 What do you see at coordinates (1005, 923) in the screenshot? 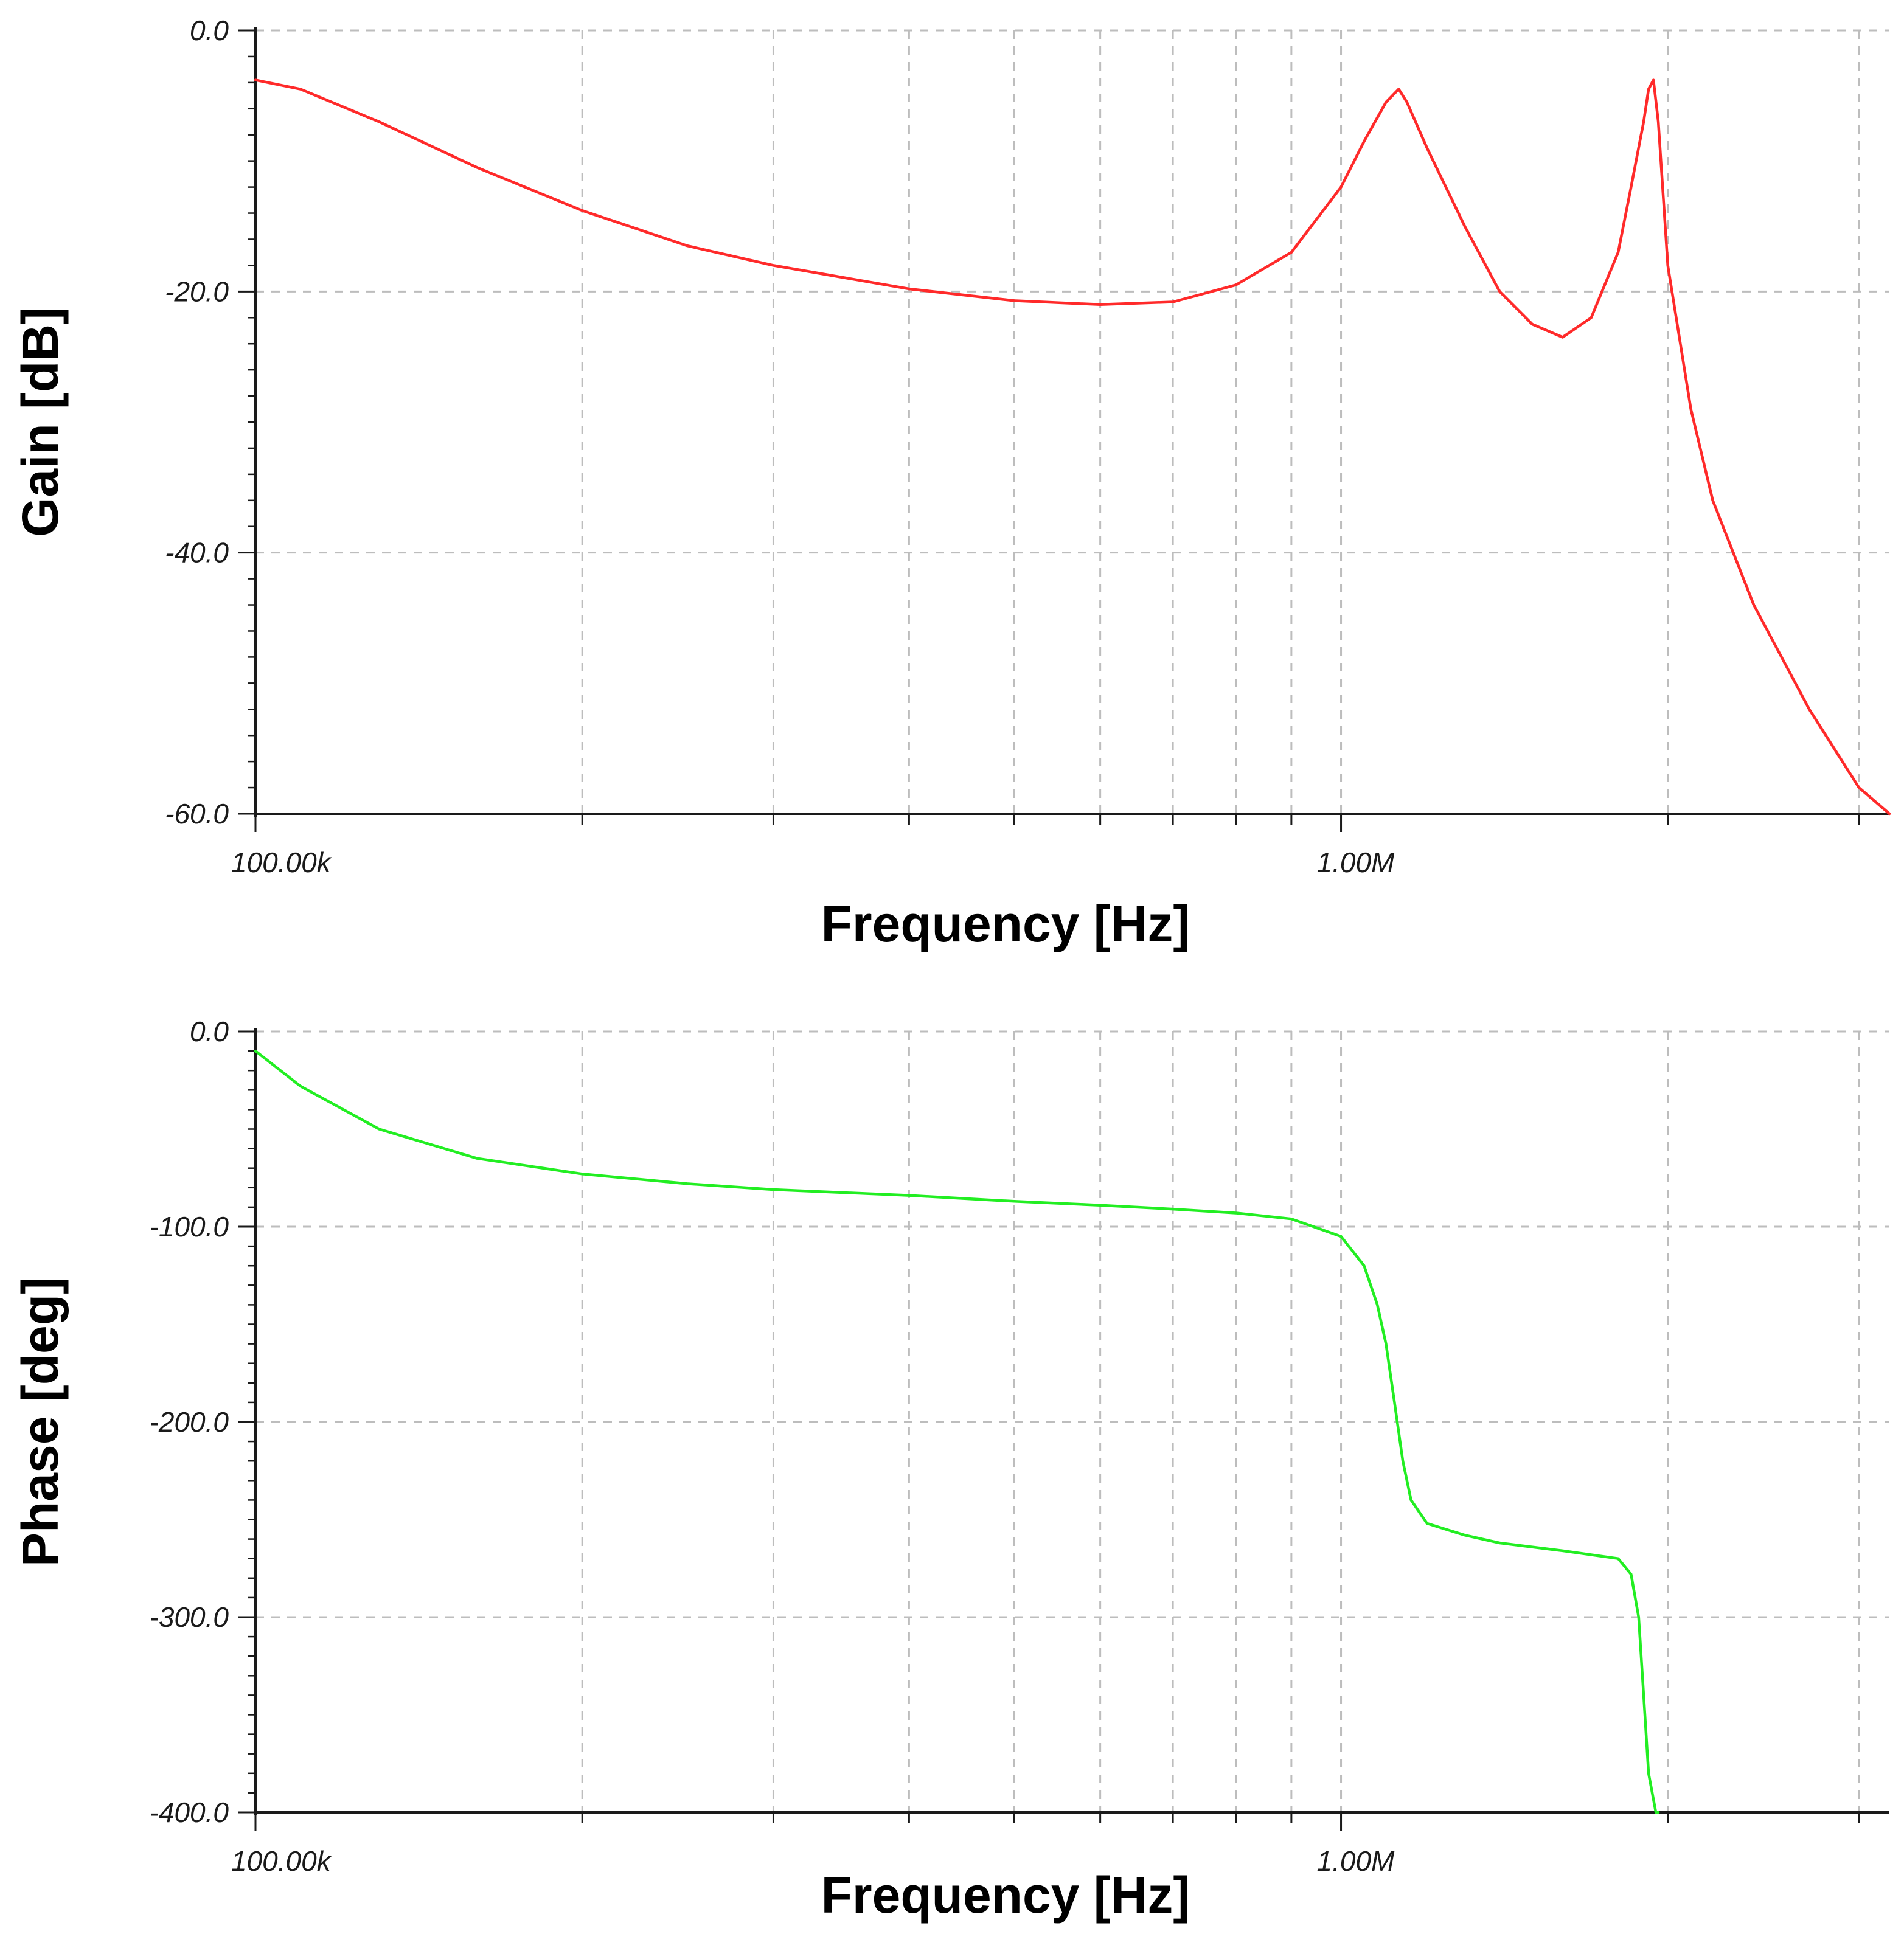
I see `gain-x-axis-title: Frequency [Hz]` at bounding box center [1005, 923].